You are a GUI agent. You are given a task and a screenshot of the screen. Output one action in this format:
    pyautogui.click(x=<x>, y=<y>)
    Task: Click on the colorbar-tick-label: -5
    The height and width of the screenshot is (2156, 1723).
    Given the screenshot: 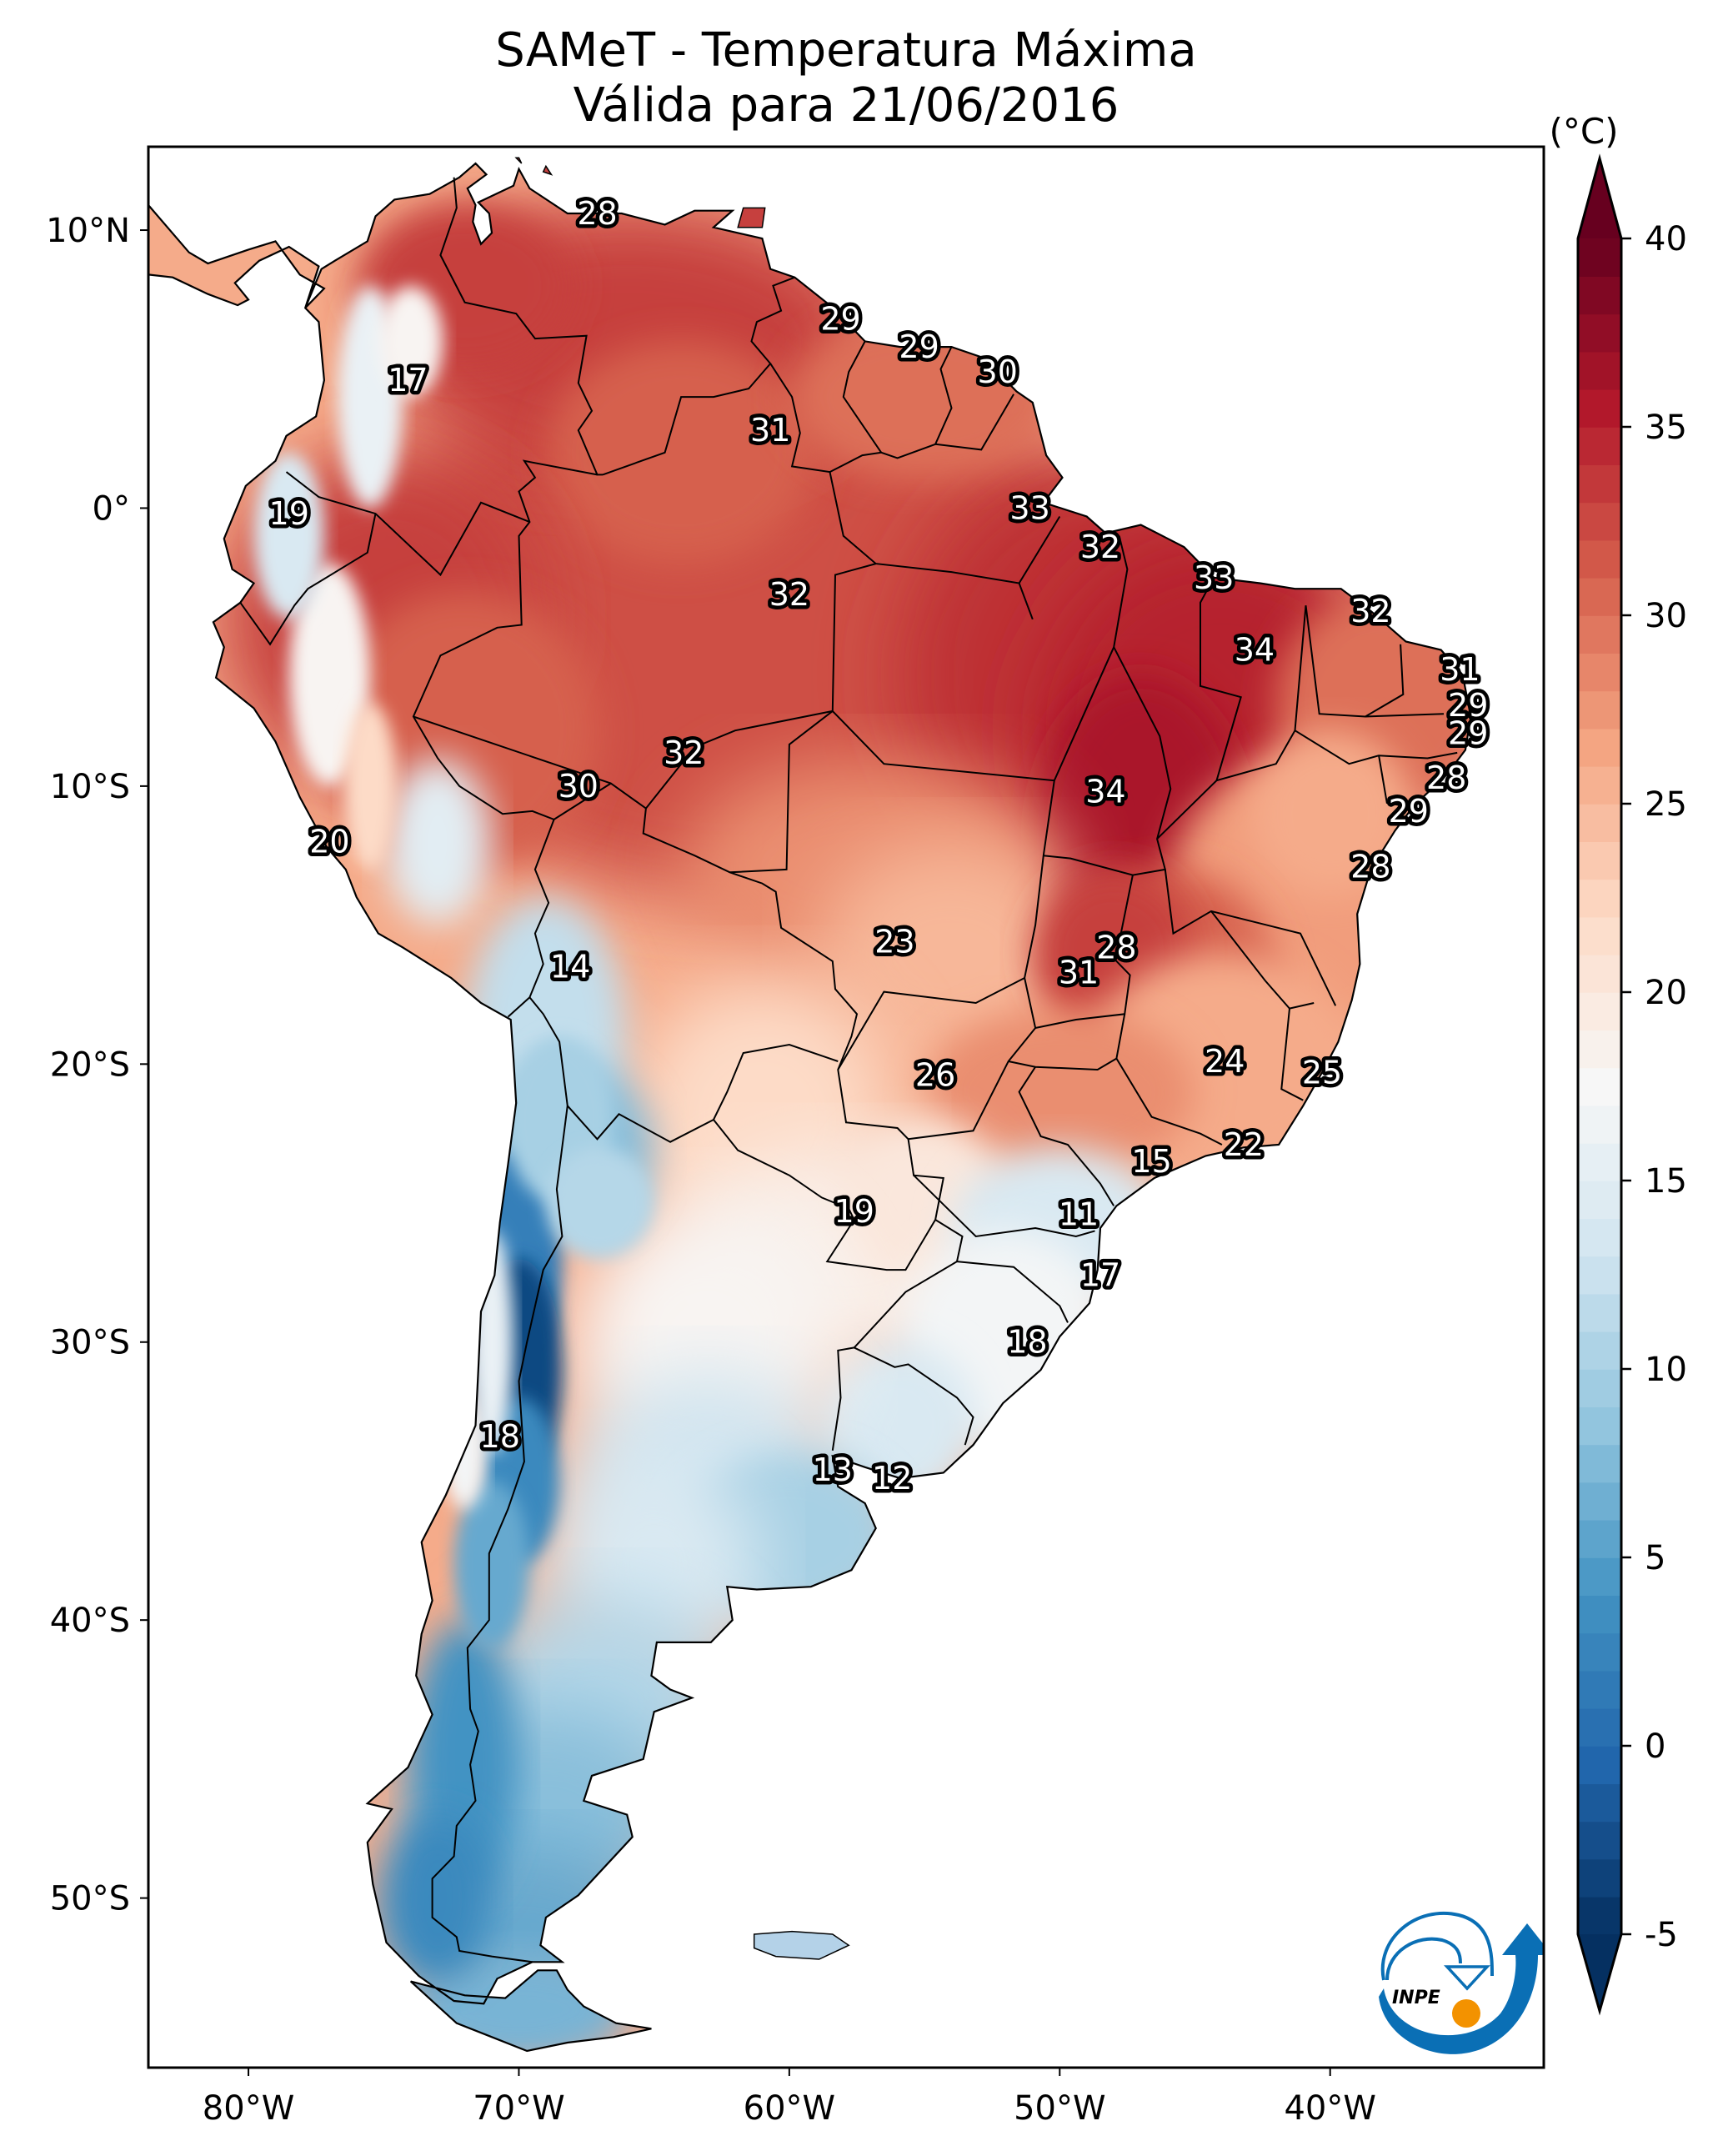 What is the action you would take?
    pyautogui.click(x=1661, y=1935)
    